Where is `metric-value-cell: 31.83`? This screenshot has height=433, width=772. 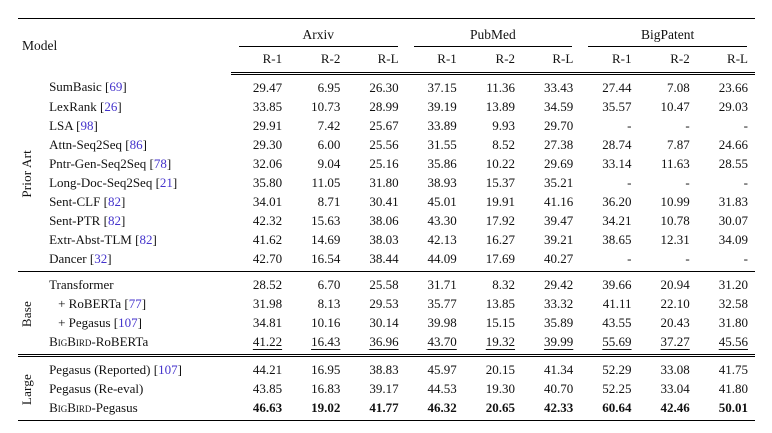
metric-value-cell: 31.83 is located at coordinates (733, 201).